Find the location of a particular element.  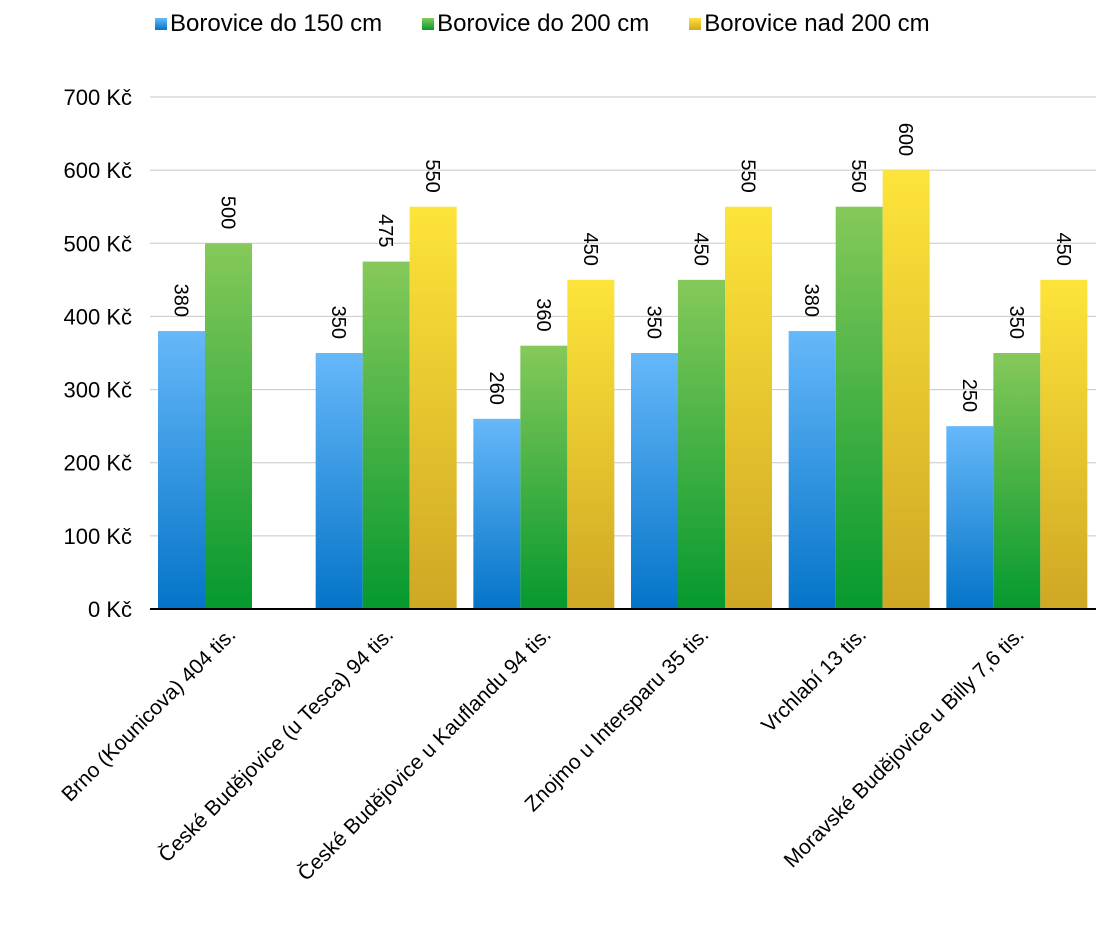

y-tick-label: 300 Kč is located at coordinates (98, 390).